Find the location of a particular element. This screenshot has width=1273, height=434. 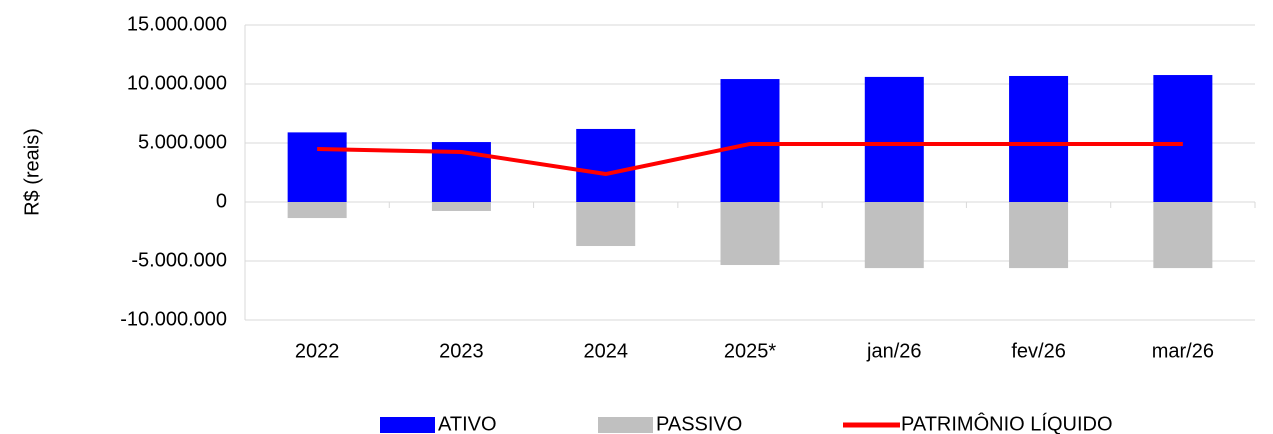

y-tick-label: 15.000.000 is located at coordinates (177, 24).